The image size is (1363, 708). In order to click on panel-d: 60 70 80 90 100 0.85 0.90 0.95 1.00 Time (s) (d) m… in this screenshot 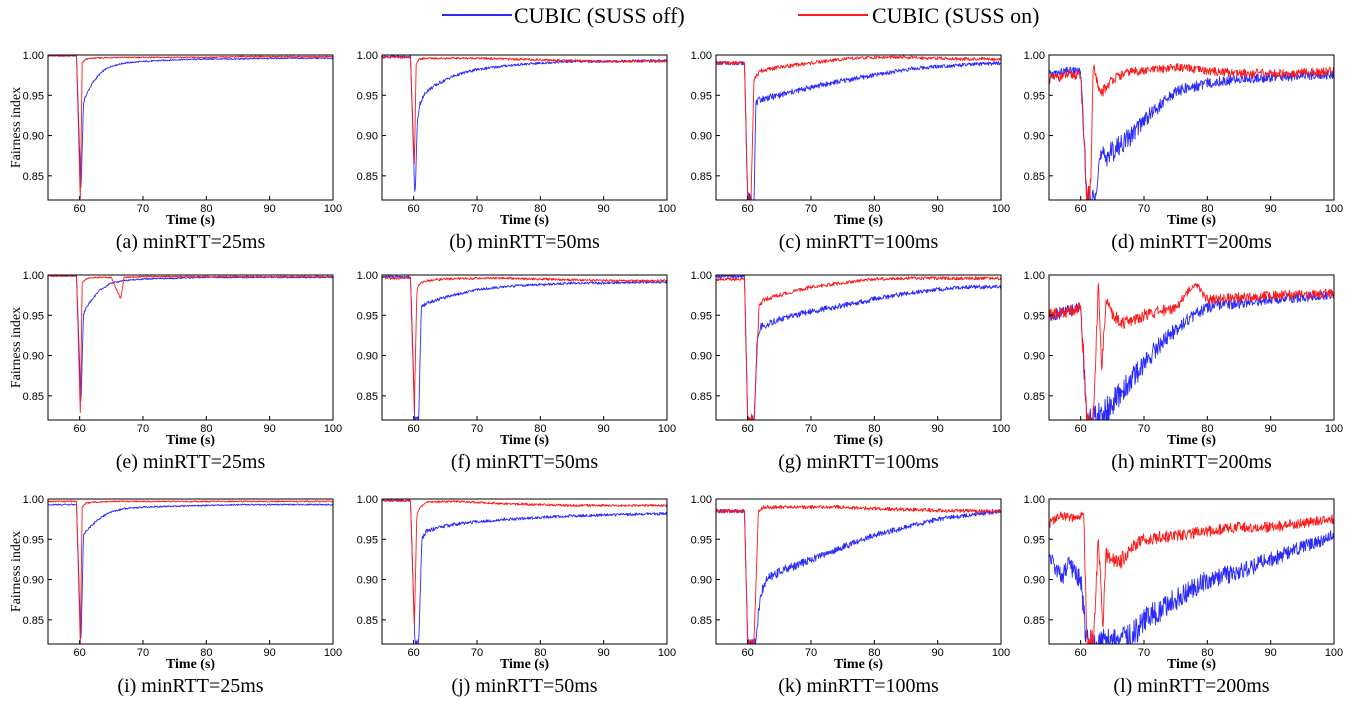, I will do `click(1184, 151)`.